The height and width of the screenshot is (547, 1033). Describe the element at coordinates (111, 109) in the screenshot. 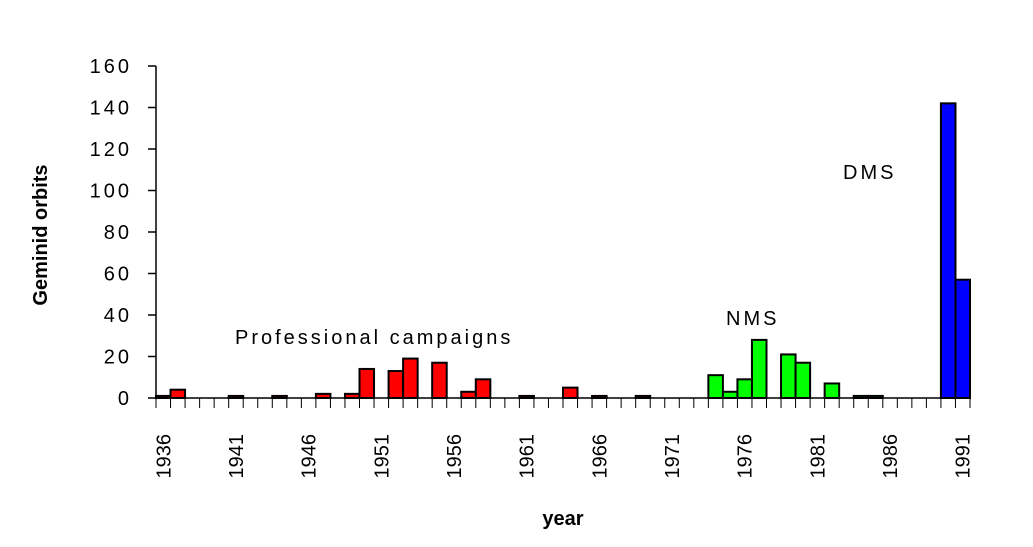

I see `y-tick-label: 140` at that location.